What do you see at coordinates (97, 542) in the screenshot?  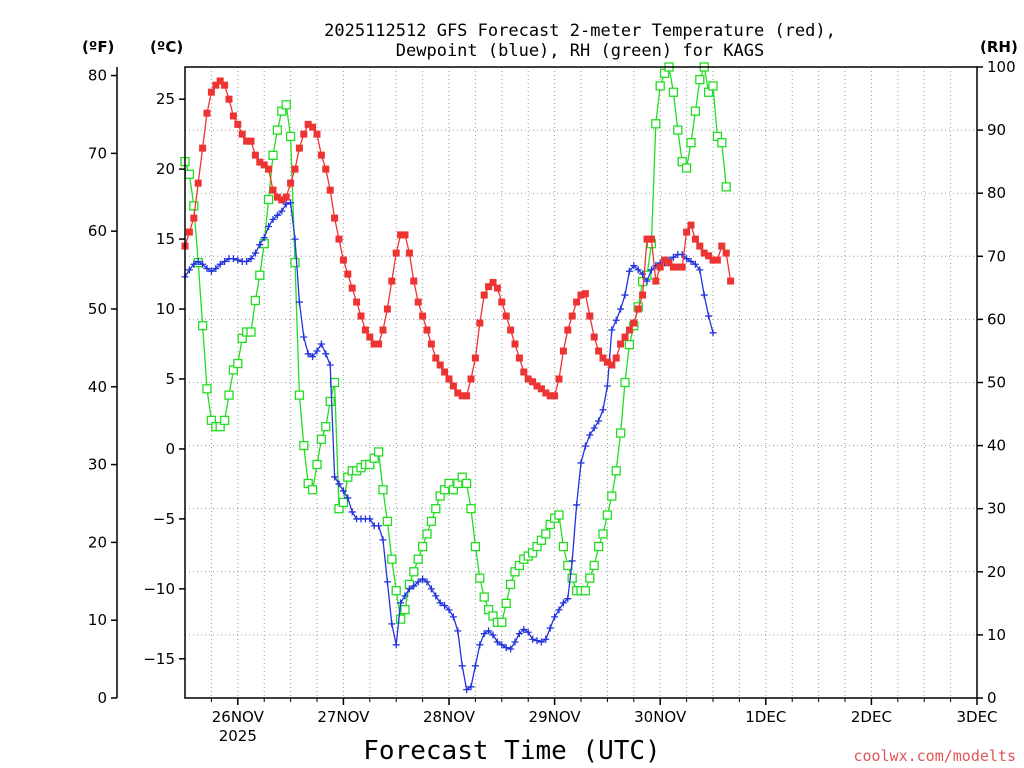 I see `fahrenheit-tick-label: 20` at bounding box center [97, 542].